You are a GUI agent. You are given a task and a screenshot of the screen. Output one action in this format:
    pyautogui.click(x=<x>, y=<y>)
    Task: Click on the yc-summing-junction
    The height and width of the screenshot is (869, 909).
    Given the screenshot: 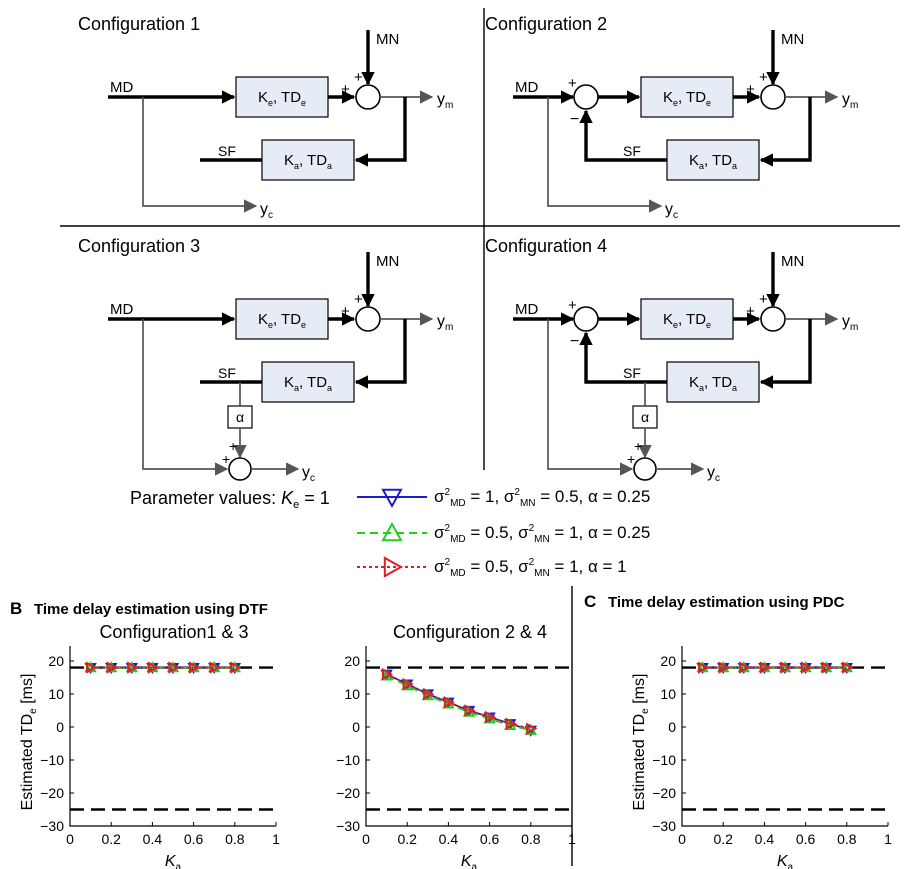 What is the action you would take?
    pyautogui.click(x=240, y=469)
    